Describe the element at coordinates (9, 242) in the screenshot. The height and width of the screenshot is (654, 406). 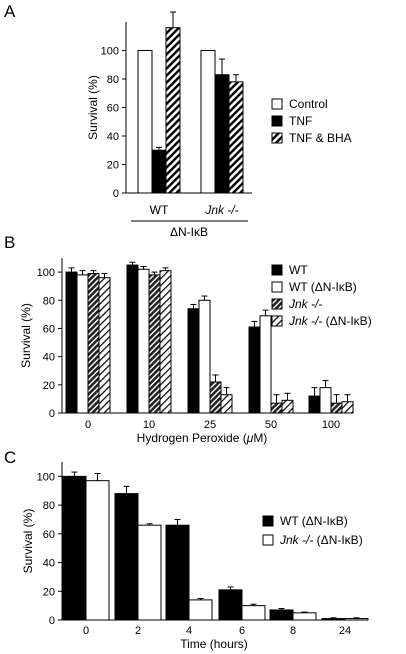
I see `panel-b-letter: B` at that location.